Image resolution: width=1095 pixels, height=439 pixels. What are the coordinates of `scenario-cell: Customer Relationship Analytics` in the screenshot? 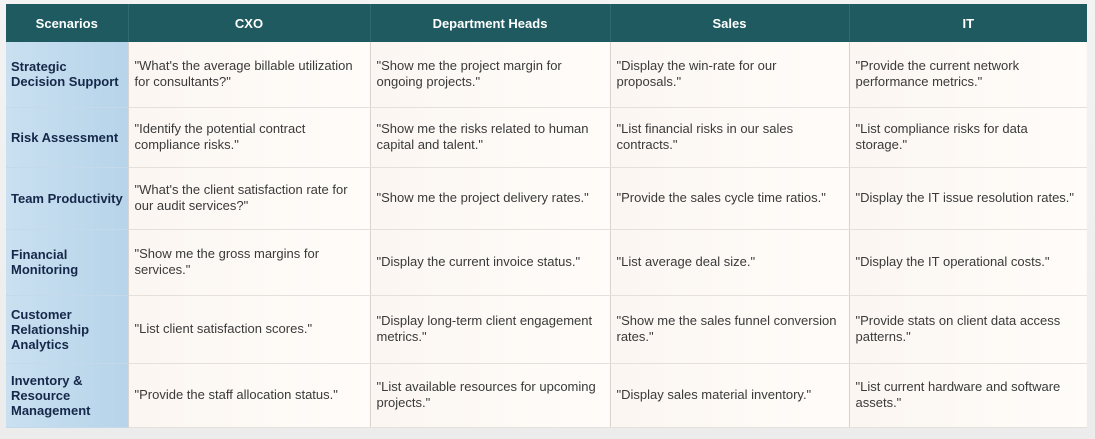 It's located at (67, 329).